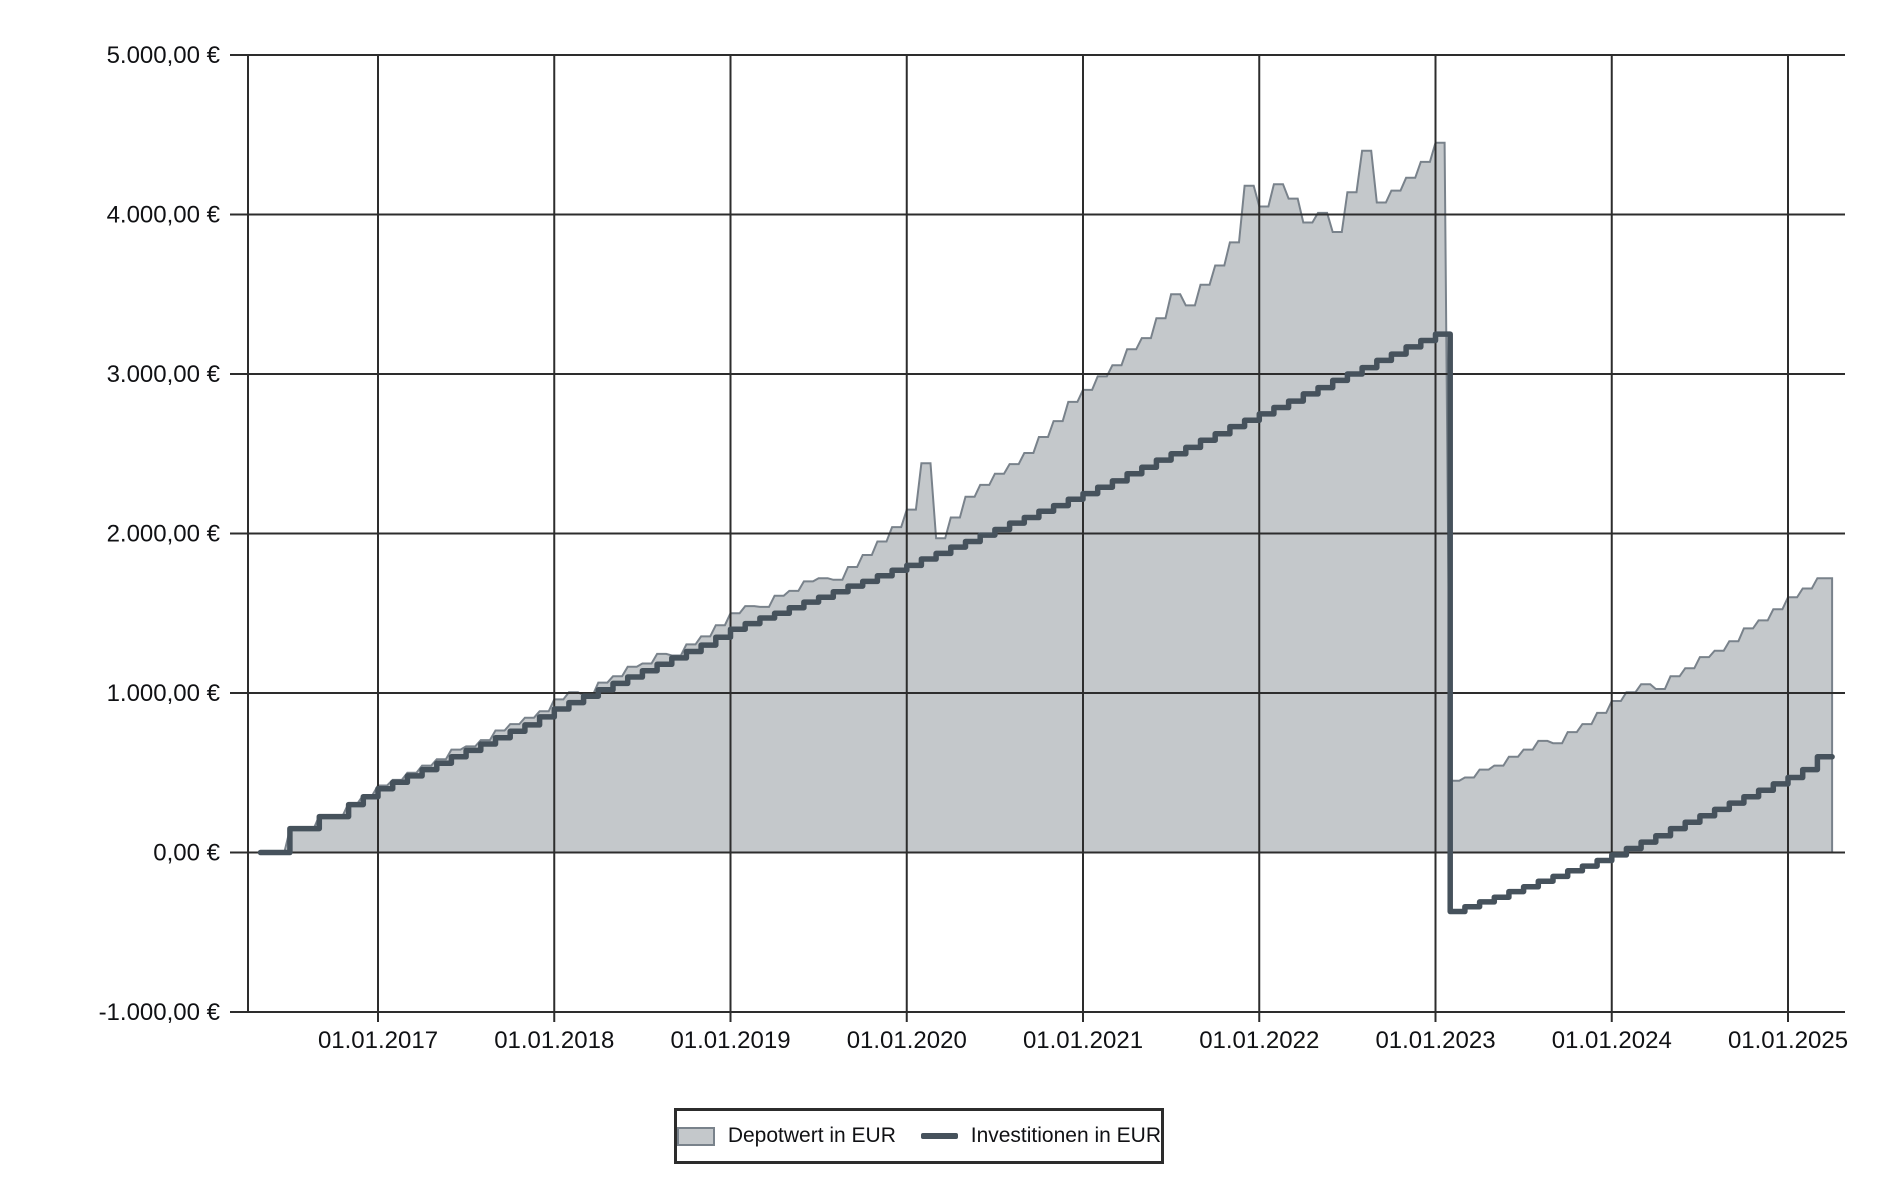  What do you see at coordinates (696, 1136) in the screenshot?
I see `depotwert-area-swatch` at bounding box center [696, 1136].